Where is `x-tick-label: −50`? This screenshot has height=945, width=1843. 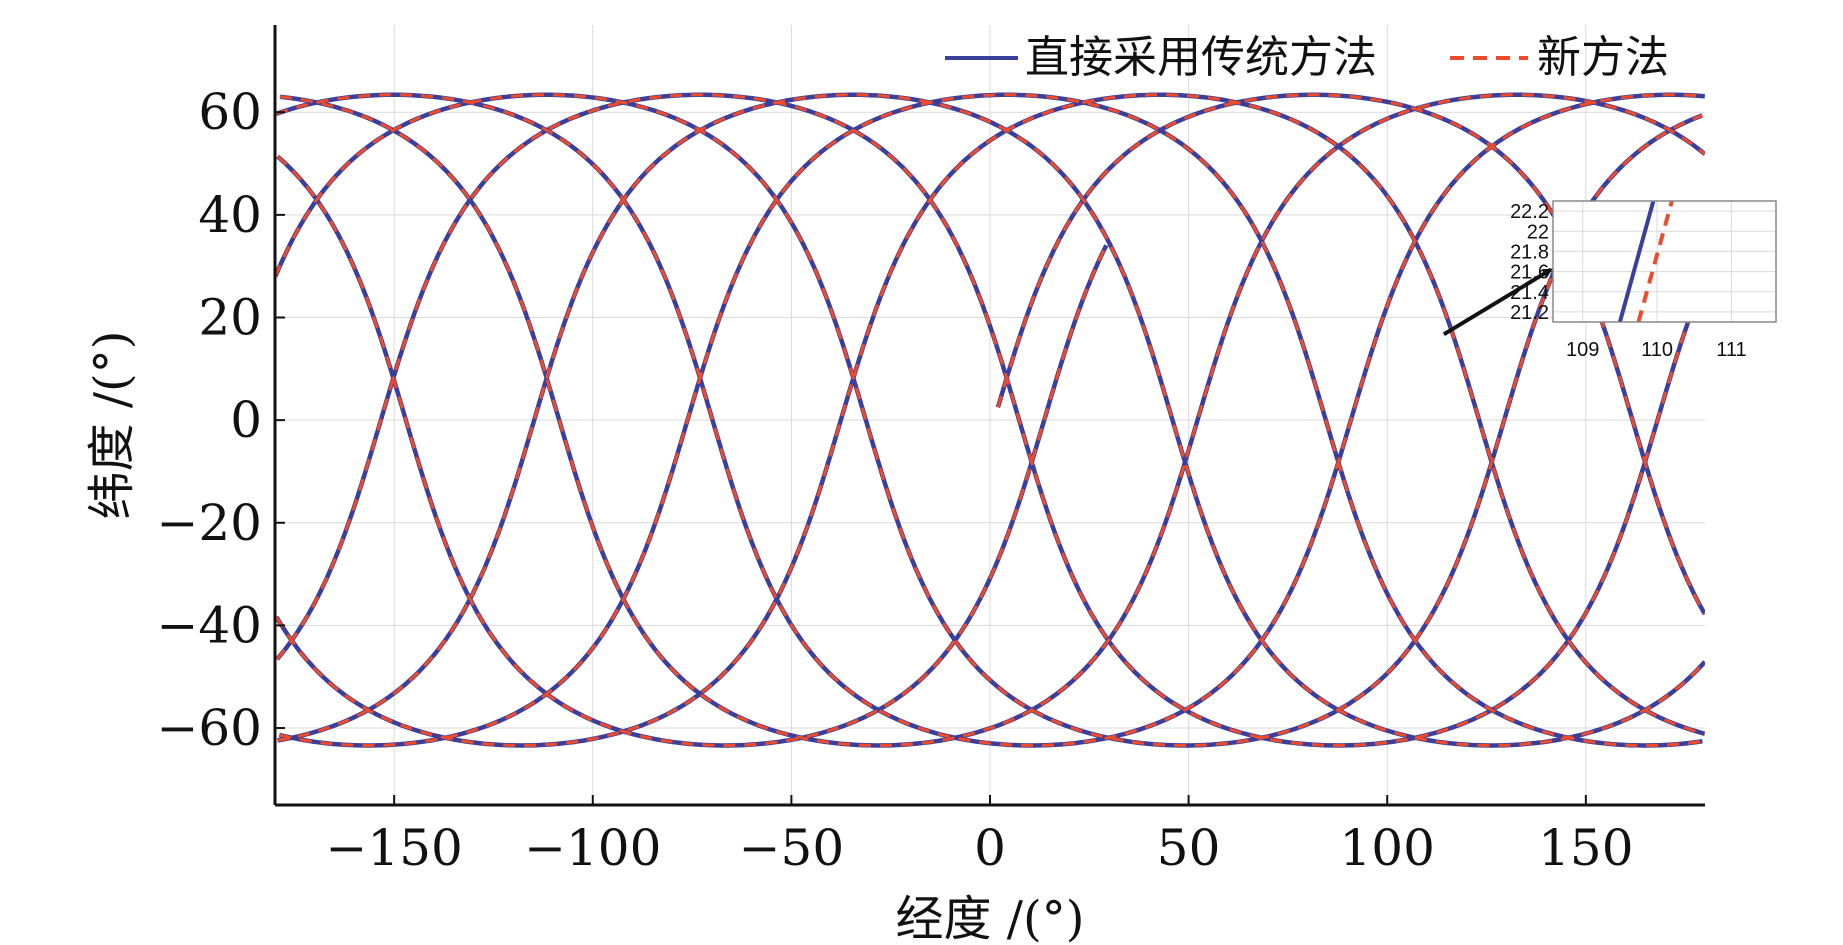 x-tick-label: −50 is located at coordinates (792, 848).